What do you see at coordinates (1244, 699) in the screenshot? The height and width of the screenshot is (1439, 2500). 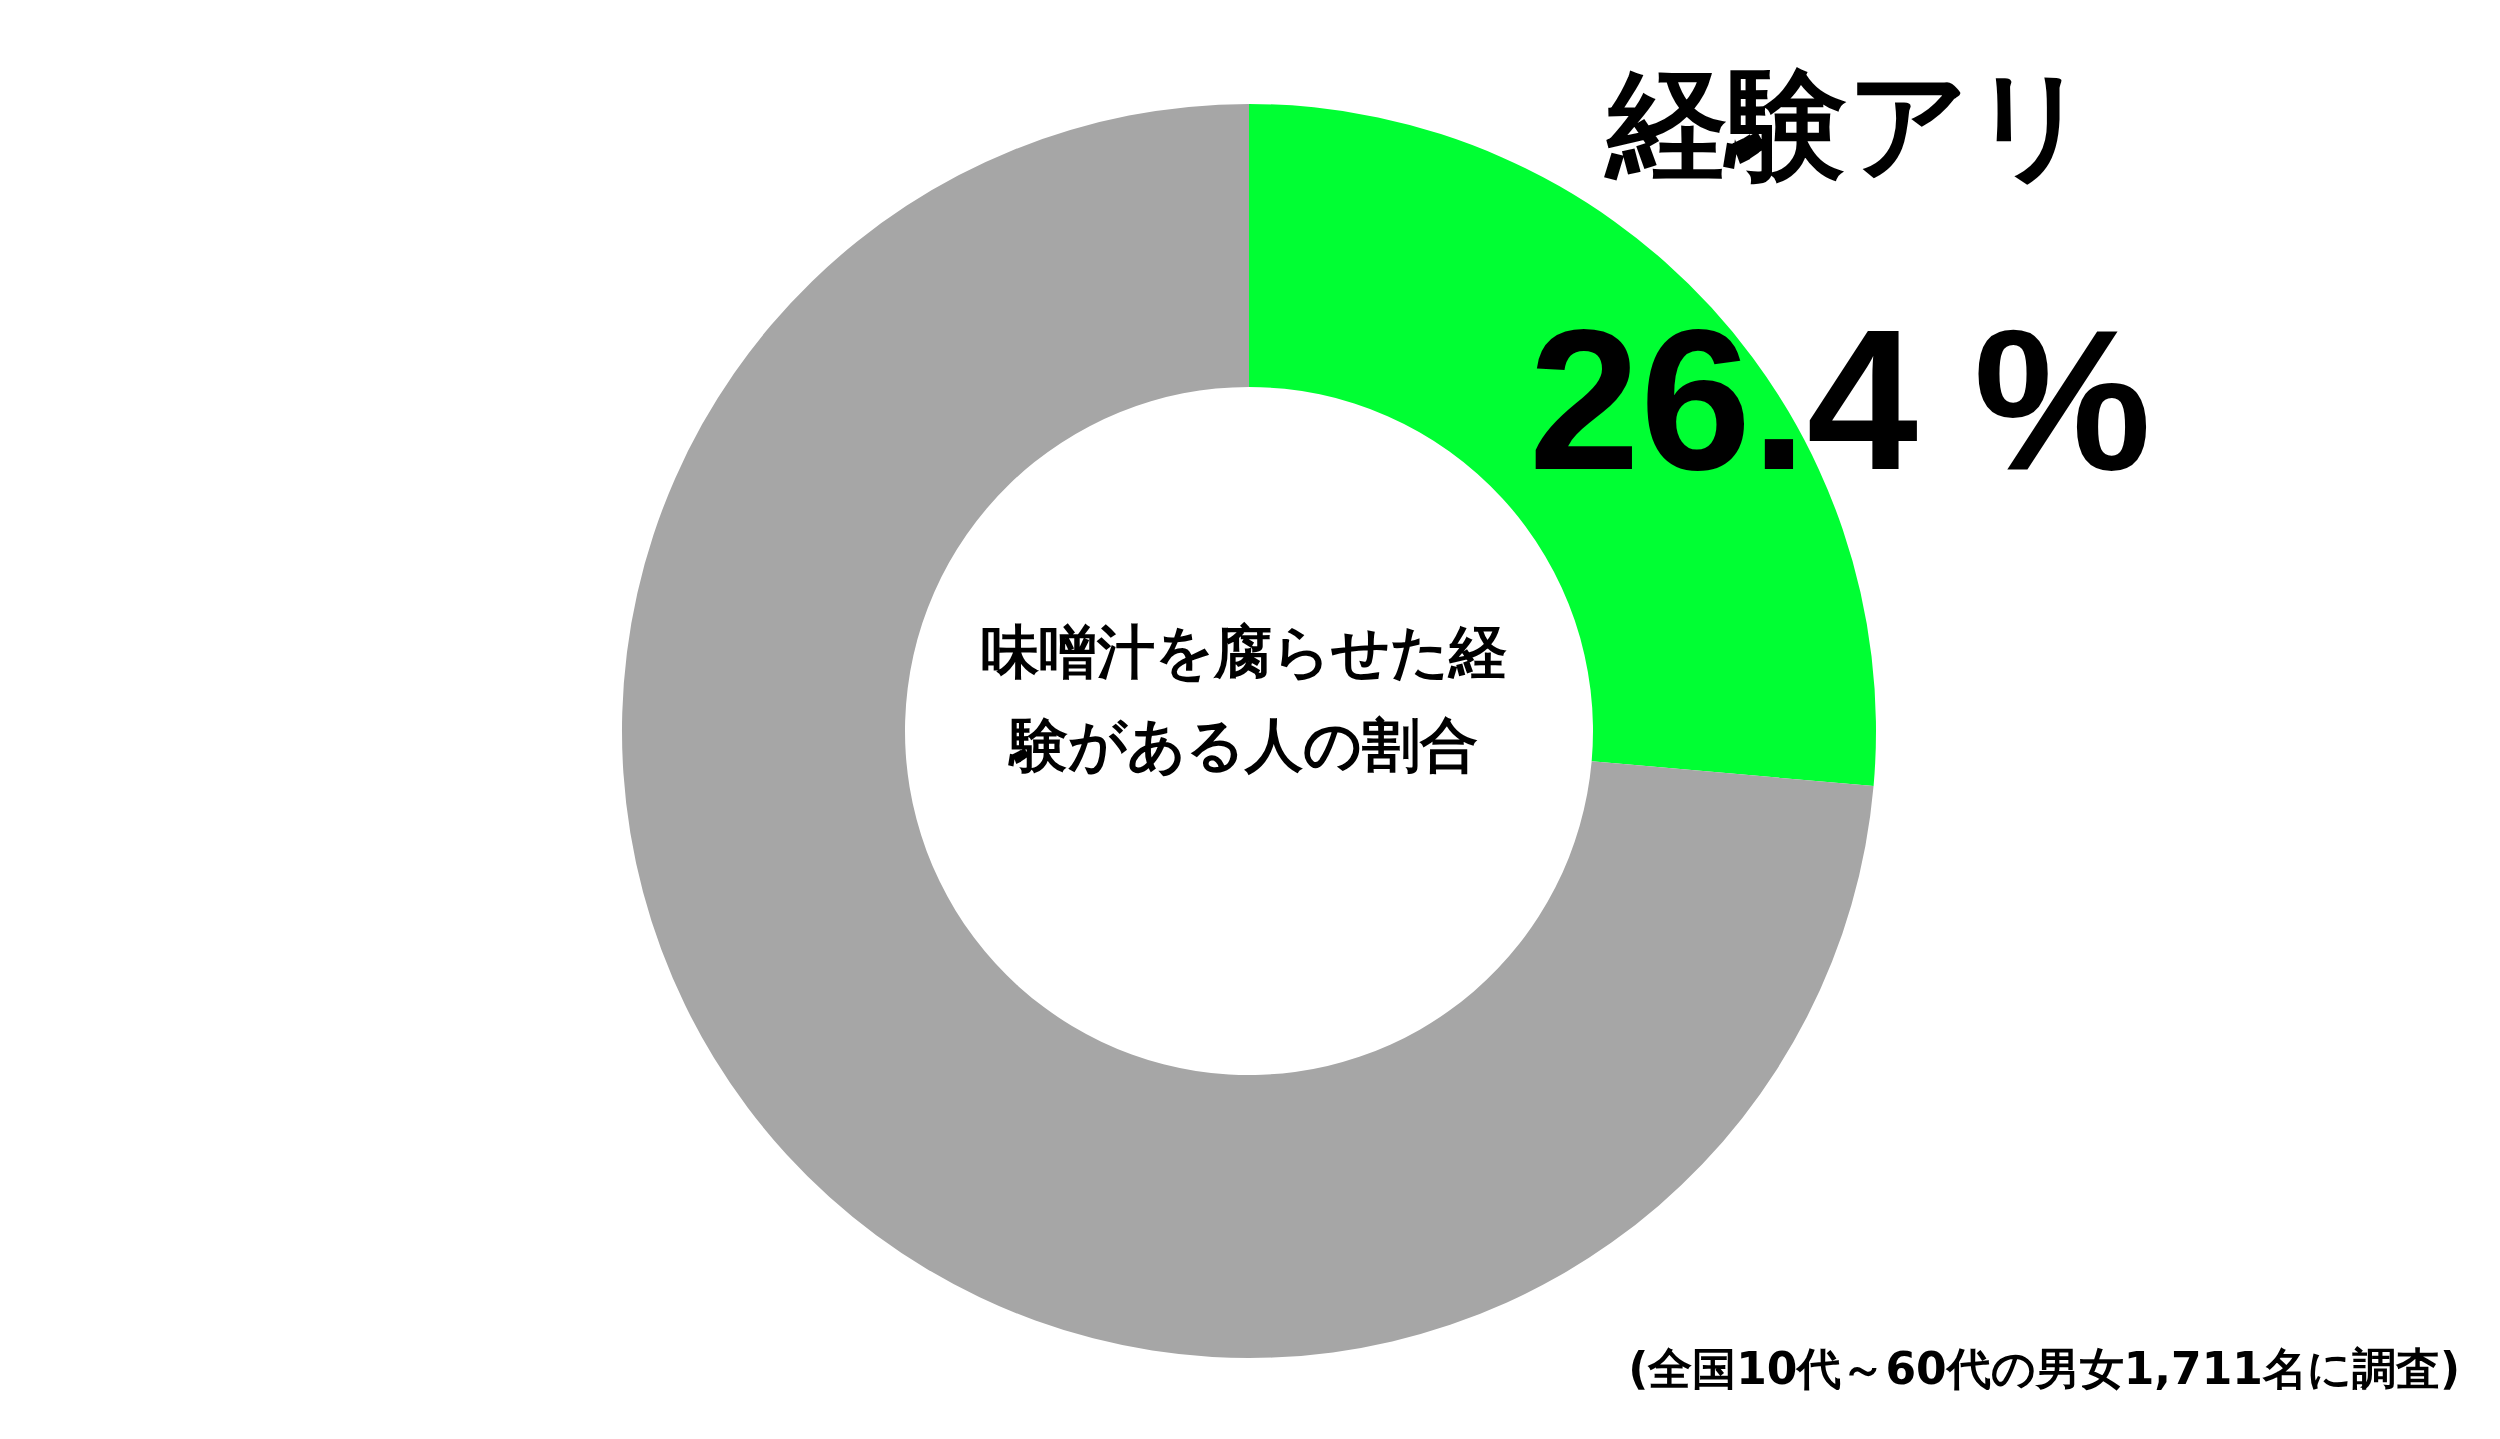 I see `text: 味噌汁を腐らせた経験がある人の割合` at bounding box center [1244, 699].